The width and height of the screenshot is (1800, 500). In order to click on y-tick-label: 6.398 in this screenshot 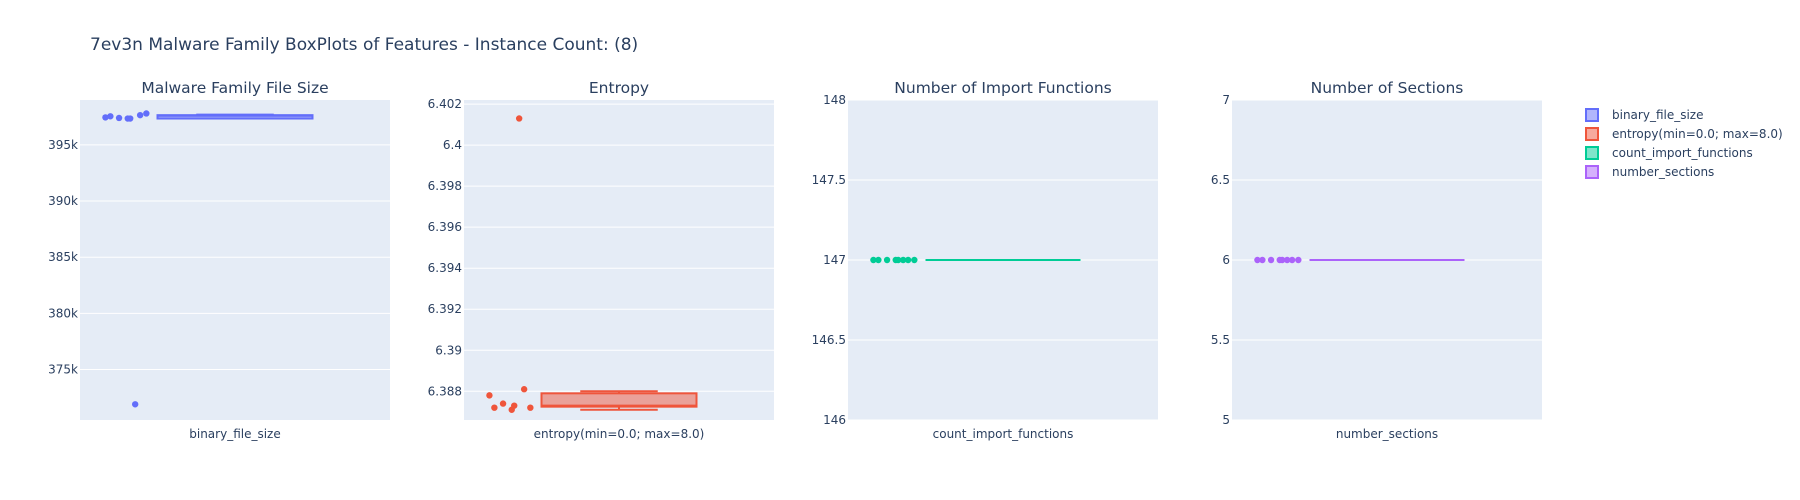, I will do `click(445, 186)`.